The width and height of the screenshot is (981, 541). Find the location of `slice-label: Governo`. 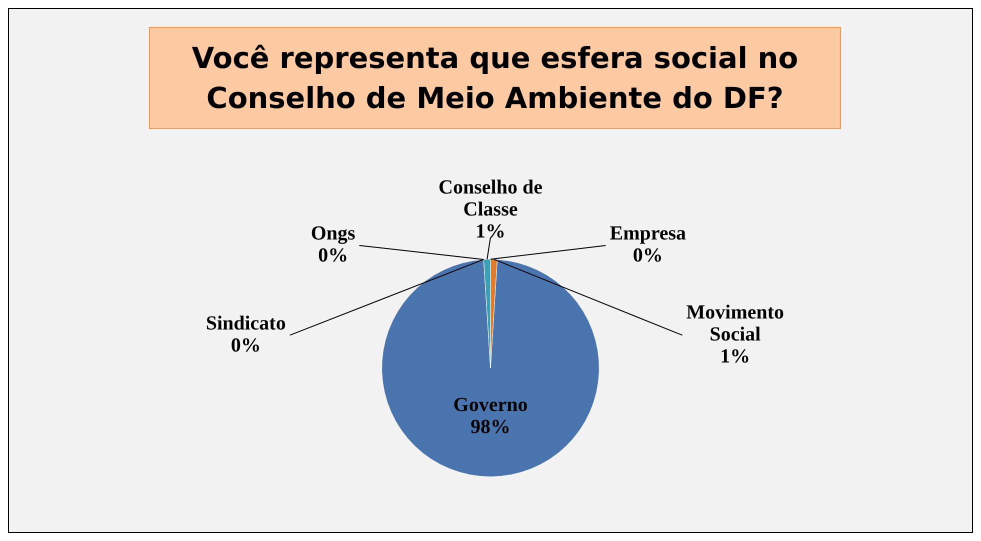

slice-label: Governo is located at coordinates (490, 405).